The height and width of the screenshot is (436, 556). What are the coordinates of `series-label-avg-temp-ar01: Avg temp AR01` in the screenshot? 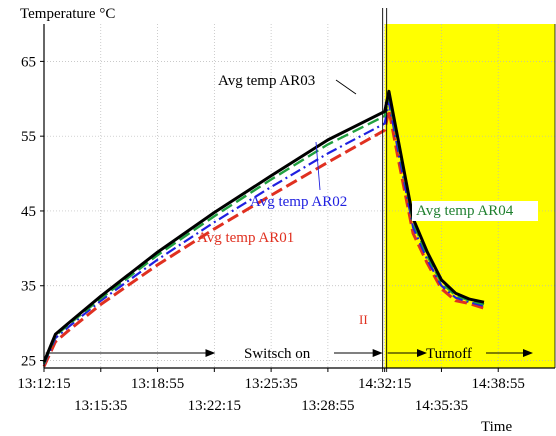 It's located at (245, 238).